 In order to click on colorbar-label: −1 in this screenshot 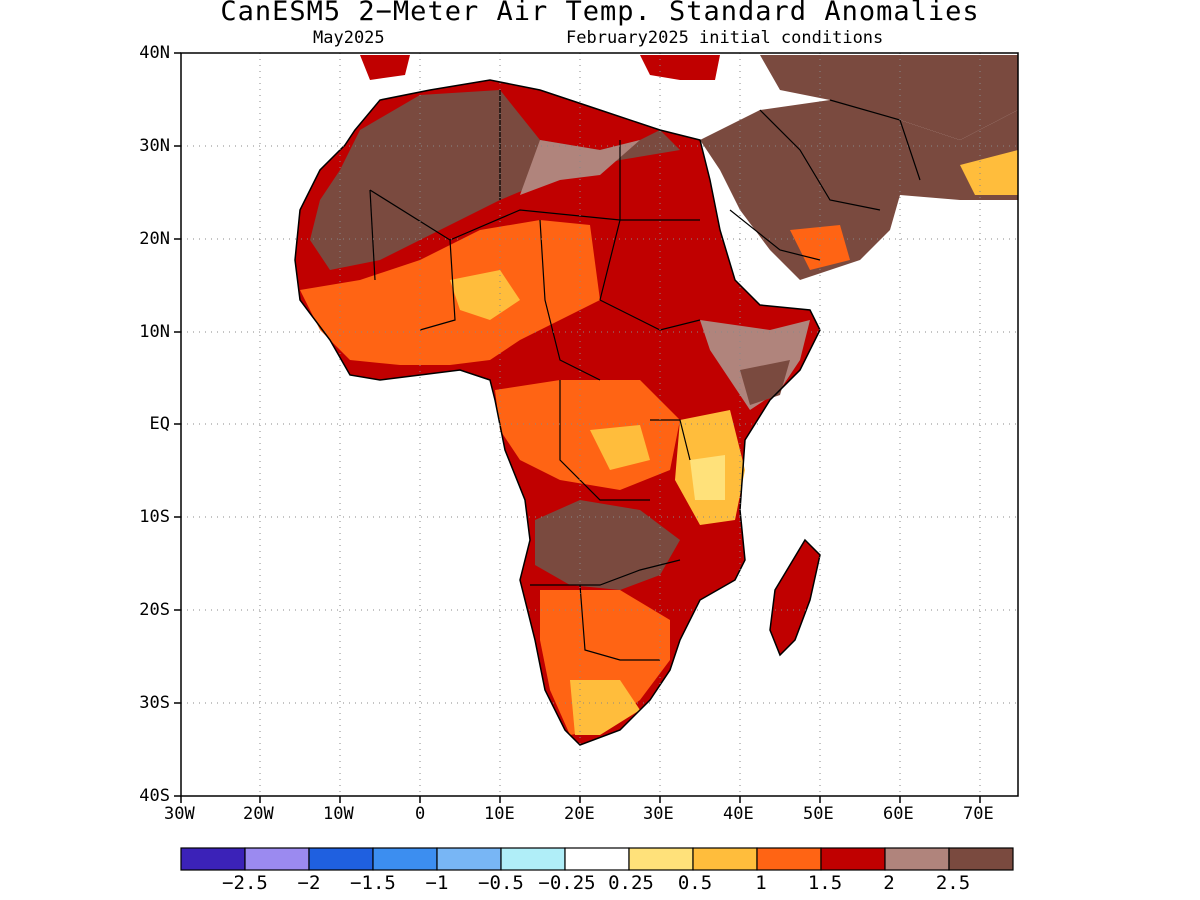, I will do `click(437, 883)`.